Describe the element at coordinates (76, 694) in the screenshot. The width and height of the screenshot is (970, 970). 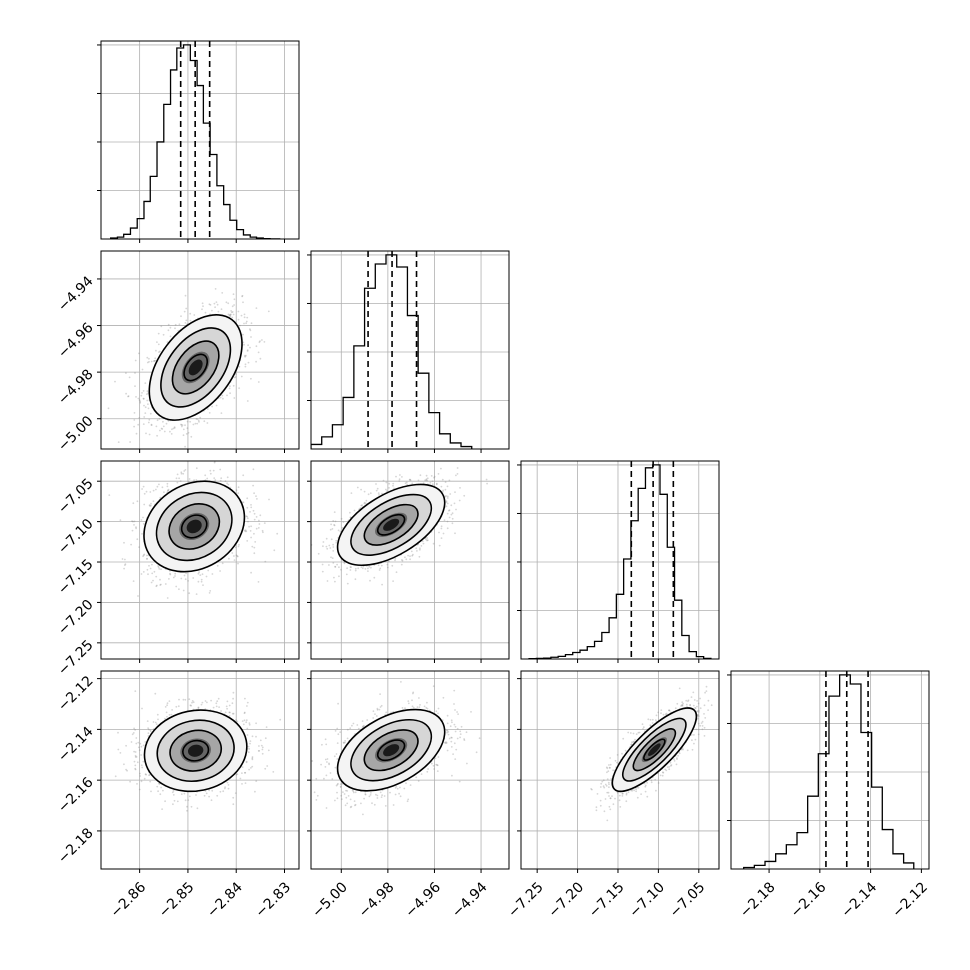
I see `y-tick-label: −2.12` at that location.